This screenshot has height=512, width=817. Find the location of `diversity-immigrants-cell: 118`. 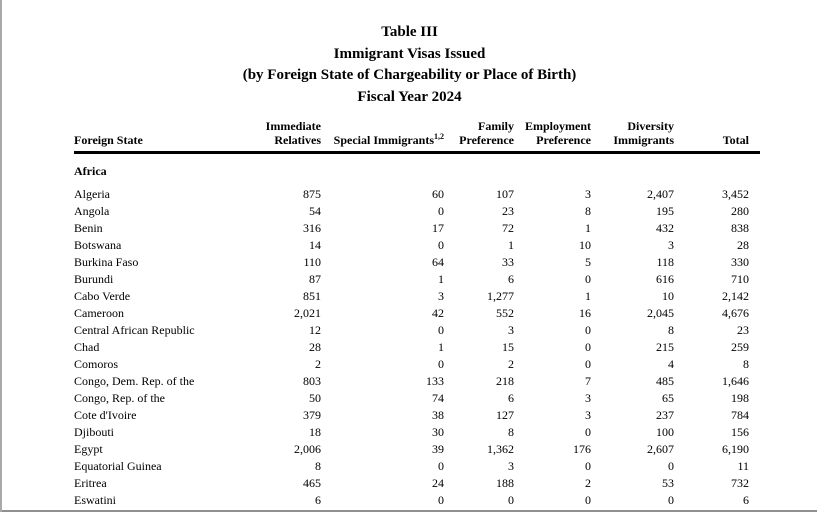

diversity-immigrants-cell: 118 is located at coordinates (665, 262).